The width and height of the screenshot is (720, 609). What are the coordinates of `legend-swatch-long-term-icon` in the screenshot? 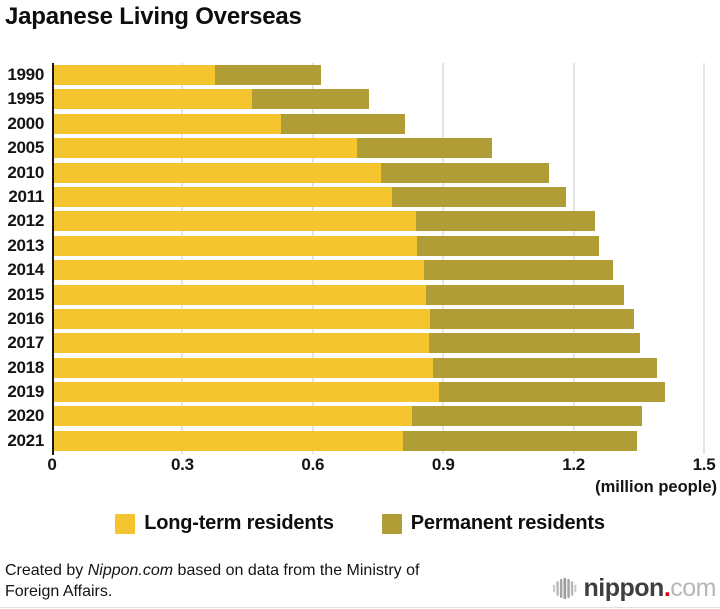 It's located at (125, 523).